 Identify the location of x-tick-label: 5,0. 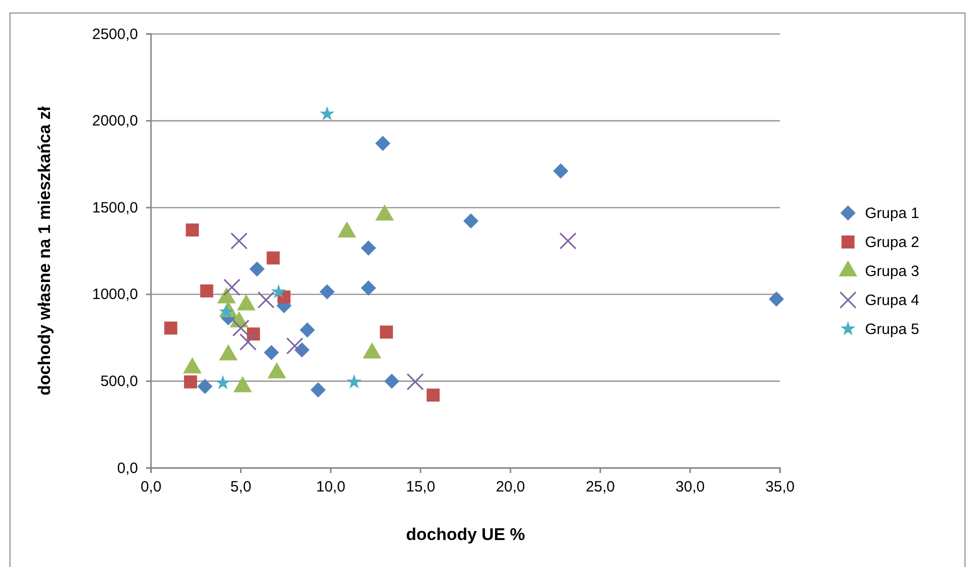
(241, 487).